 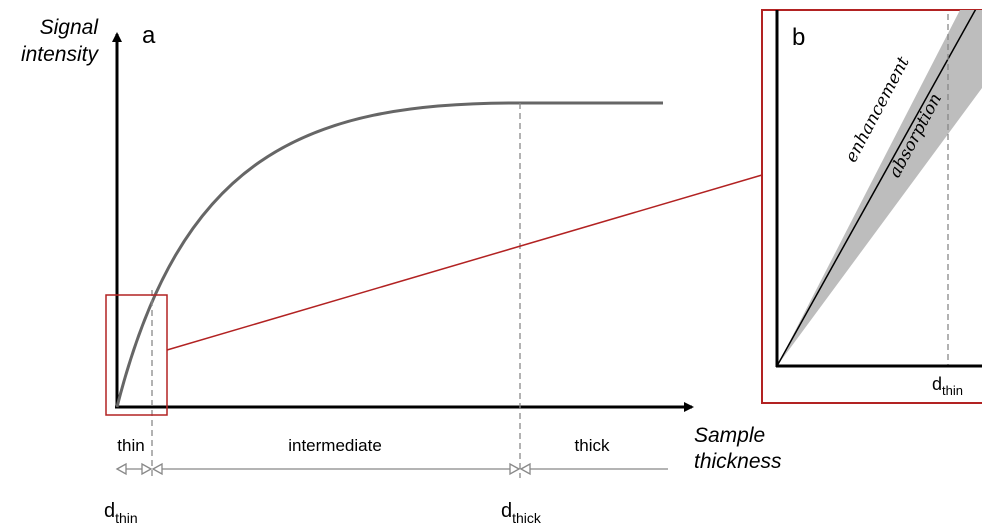 What do you see at coordinates (592, 445) in the screenshot?
I see `region-thick-label: thick` at bounding box center [592, 445].